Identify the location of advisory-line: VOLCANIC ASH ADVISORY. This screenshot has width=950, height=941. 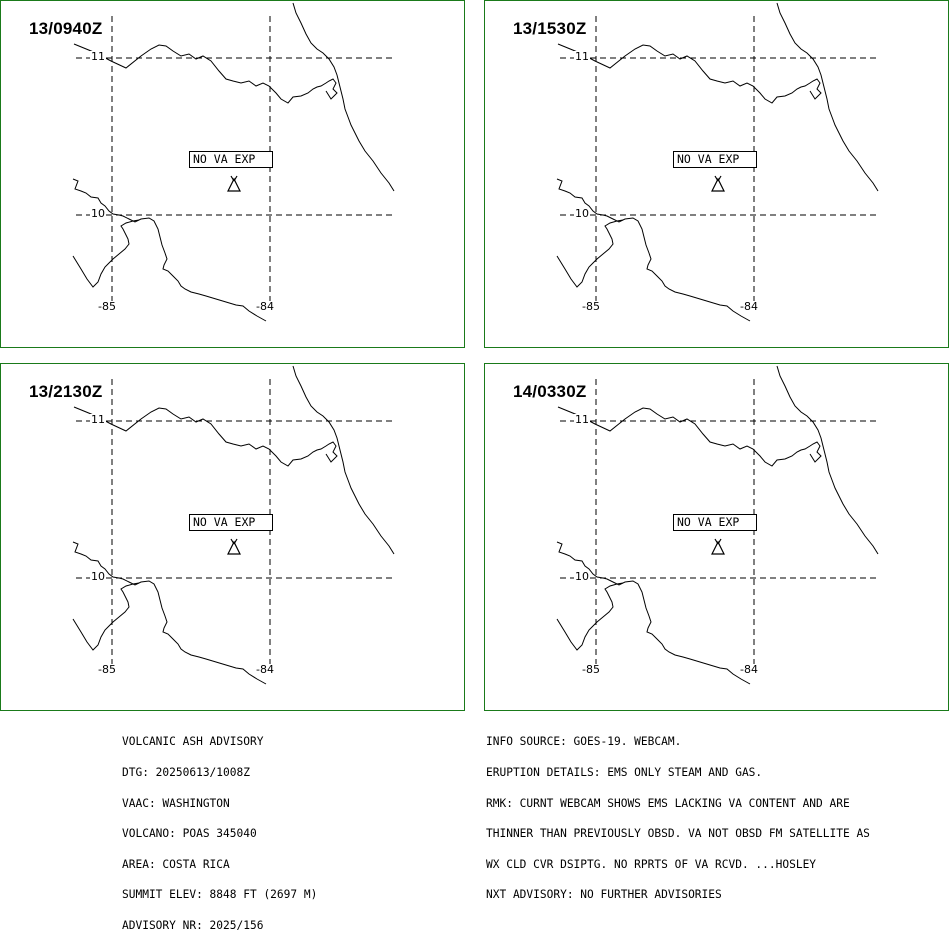
(193, 742).